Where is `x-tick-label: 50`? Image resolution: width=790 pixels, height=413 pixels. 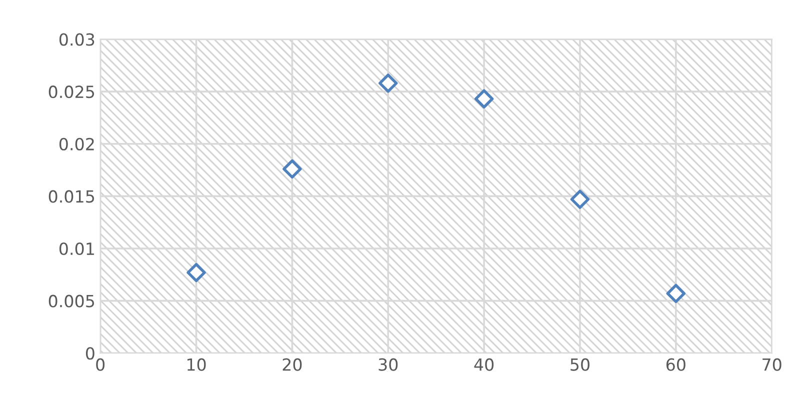
x-tick-label: 50 is located at coordinates (580, 364).